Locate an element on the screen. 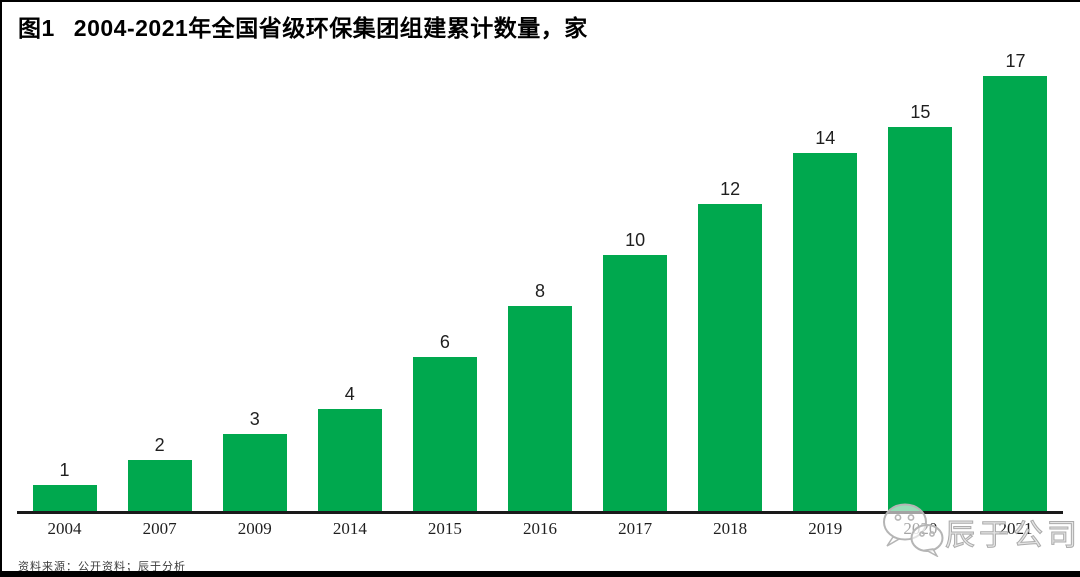  x-axis-tick-label: 2018 is located at coordinates (730, 528).